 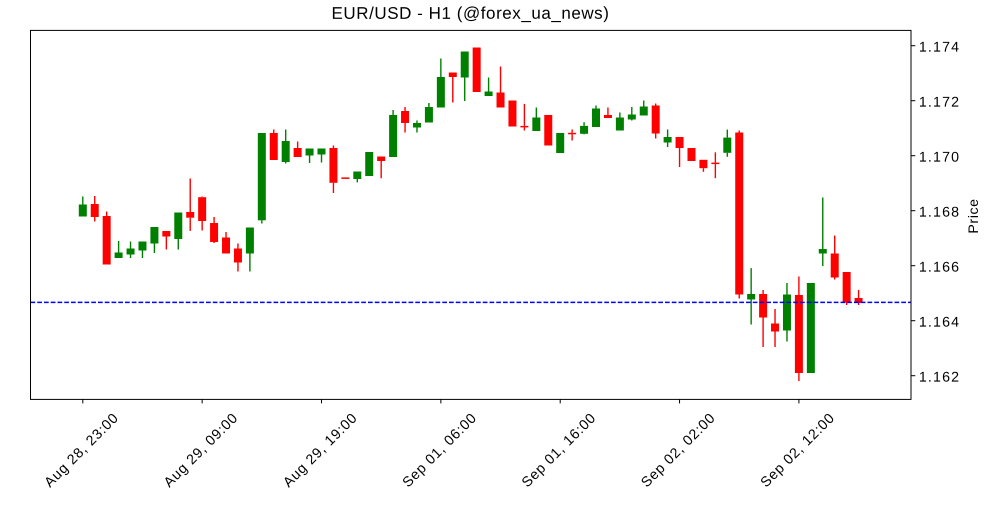 I want to click on svg-text: 1.170, so click(x=939, y=158).